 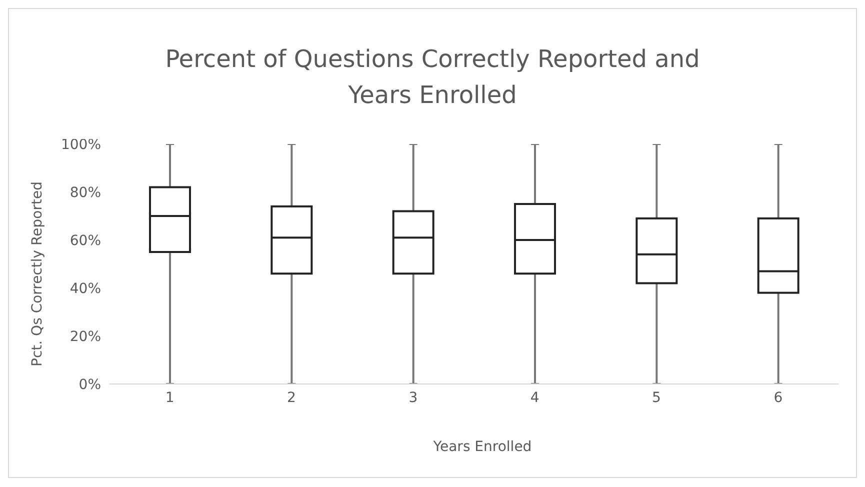 I want to click on x-tick-label: 3, so click(x=413, y=398).